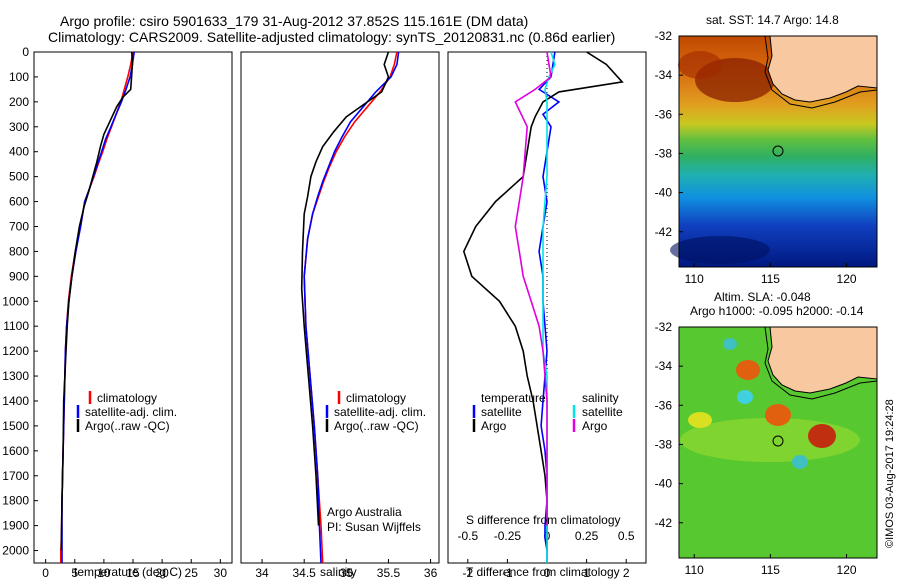 Image resolution: width=900 pixels, height=580 pixels. I want to click on x-tick-label: 35.5, so click(389, 573).